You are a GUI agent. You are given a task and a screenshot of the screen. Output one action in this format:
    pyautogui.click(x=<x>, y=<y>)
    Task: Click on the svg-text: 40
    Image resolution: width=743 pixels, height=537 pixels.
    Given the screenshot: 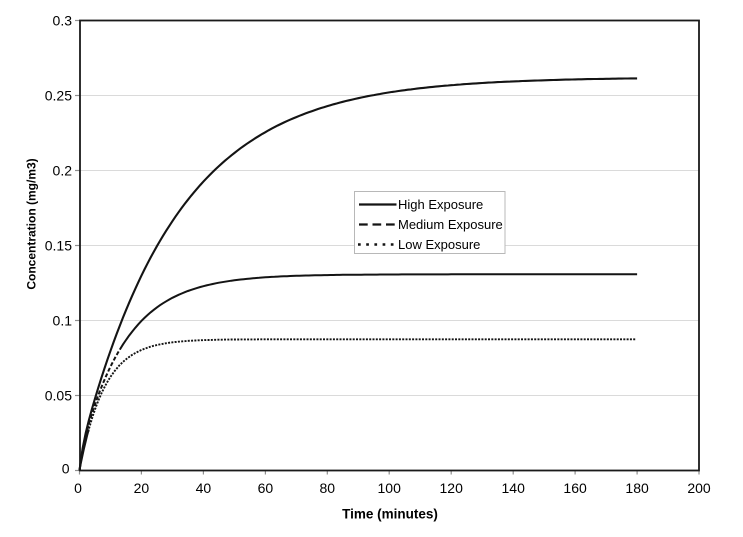 What is the action you would take?
    pyautogui.click(x=204, y=488)
    